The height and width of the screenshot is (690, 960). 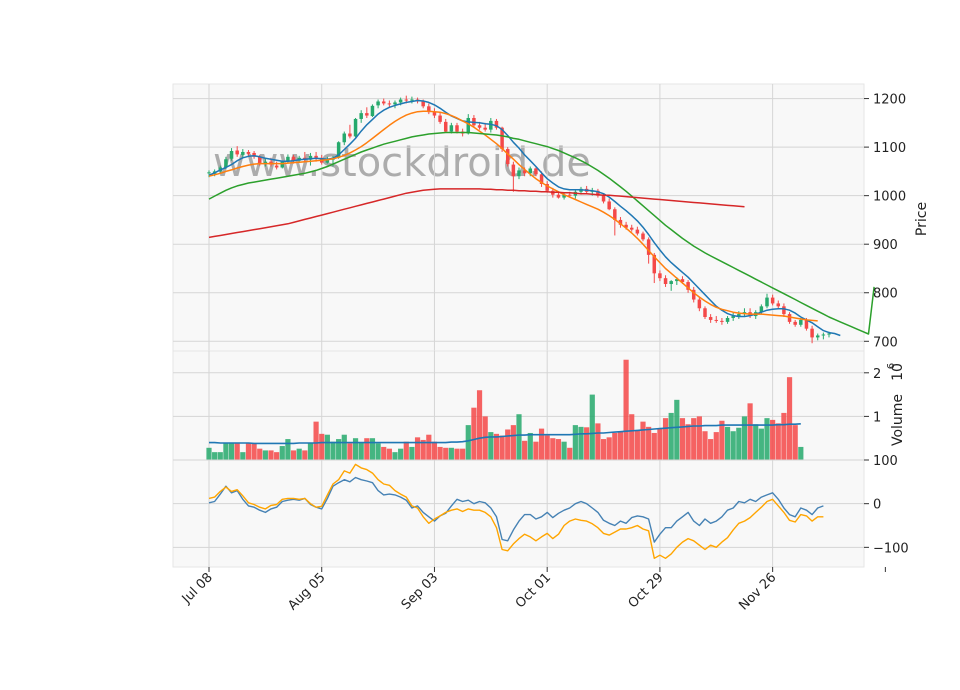 What do you see at coordinates (877, 374) in the screenshot?
I see `y-tick-label: 2` at bounding box center [877, 374].